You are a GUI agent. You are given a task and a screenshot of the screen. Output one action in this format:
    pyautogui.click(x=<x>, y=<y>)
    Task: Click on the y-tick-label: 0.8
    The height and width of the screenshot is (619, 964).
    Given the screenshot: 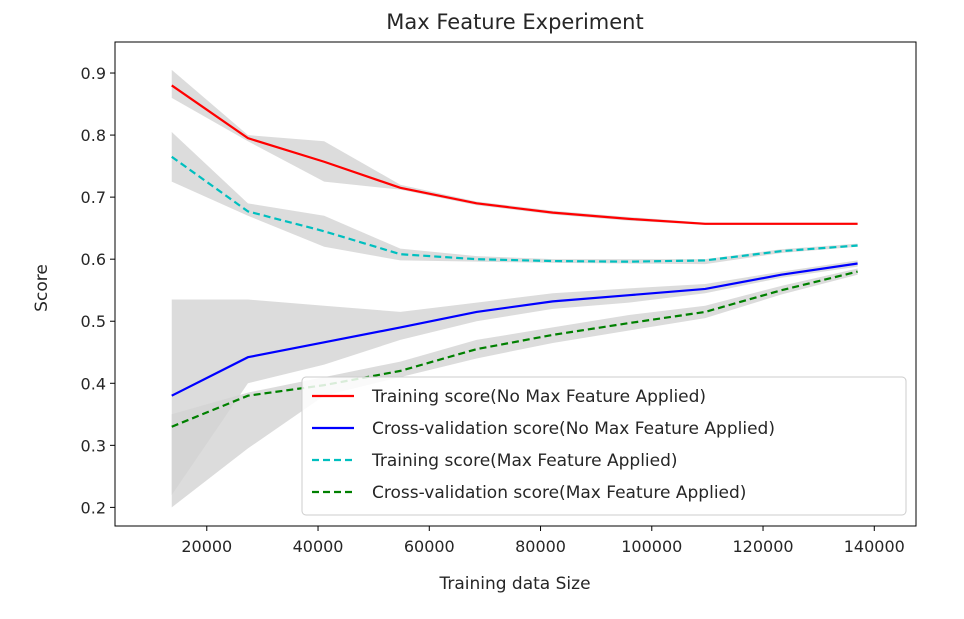 What is the action you would take?
    pyautogui.click(x=93, y=135)
    